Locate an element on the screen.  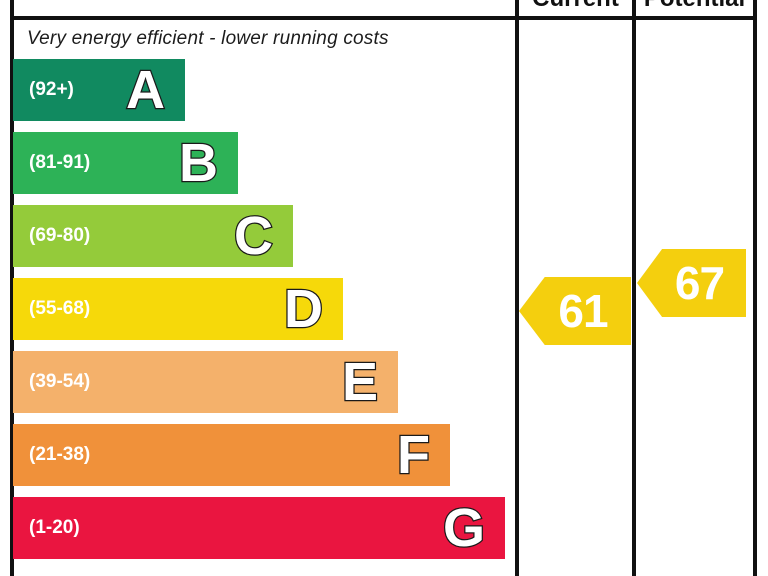
band-c: (69-80) C is located at coordinates (153, 236).